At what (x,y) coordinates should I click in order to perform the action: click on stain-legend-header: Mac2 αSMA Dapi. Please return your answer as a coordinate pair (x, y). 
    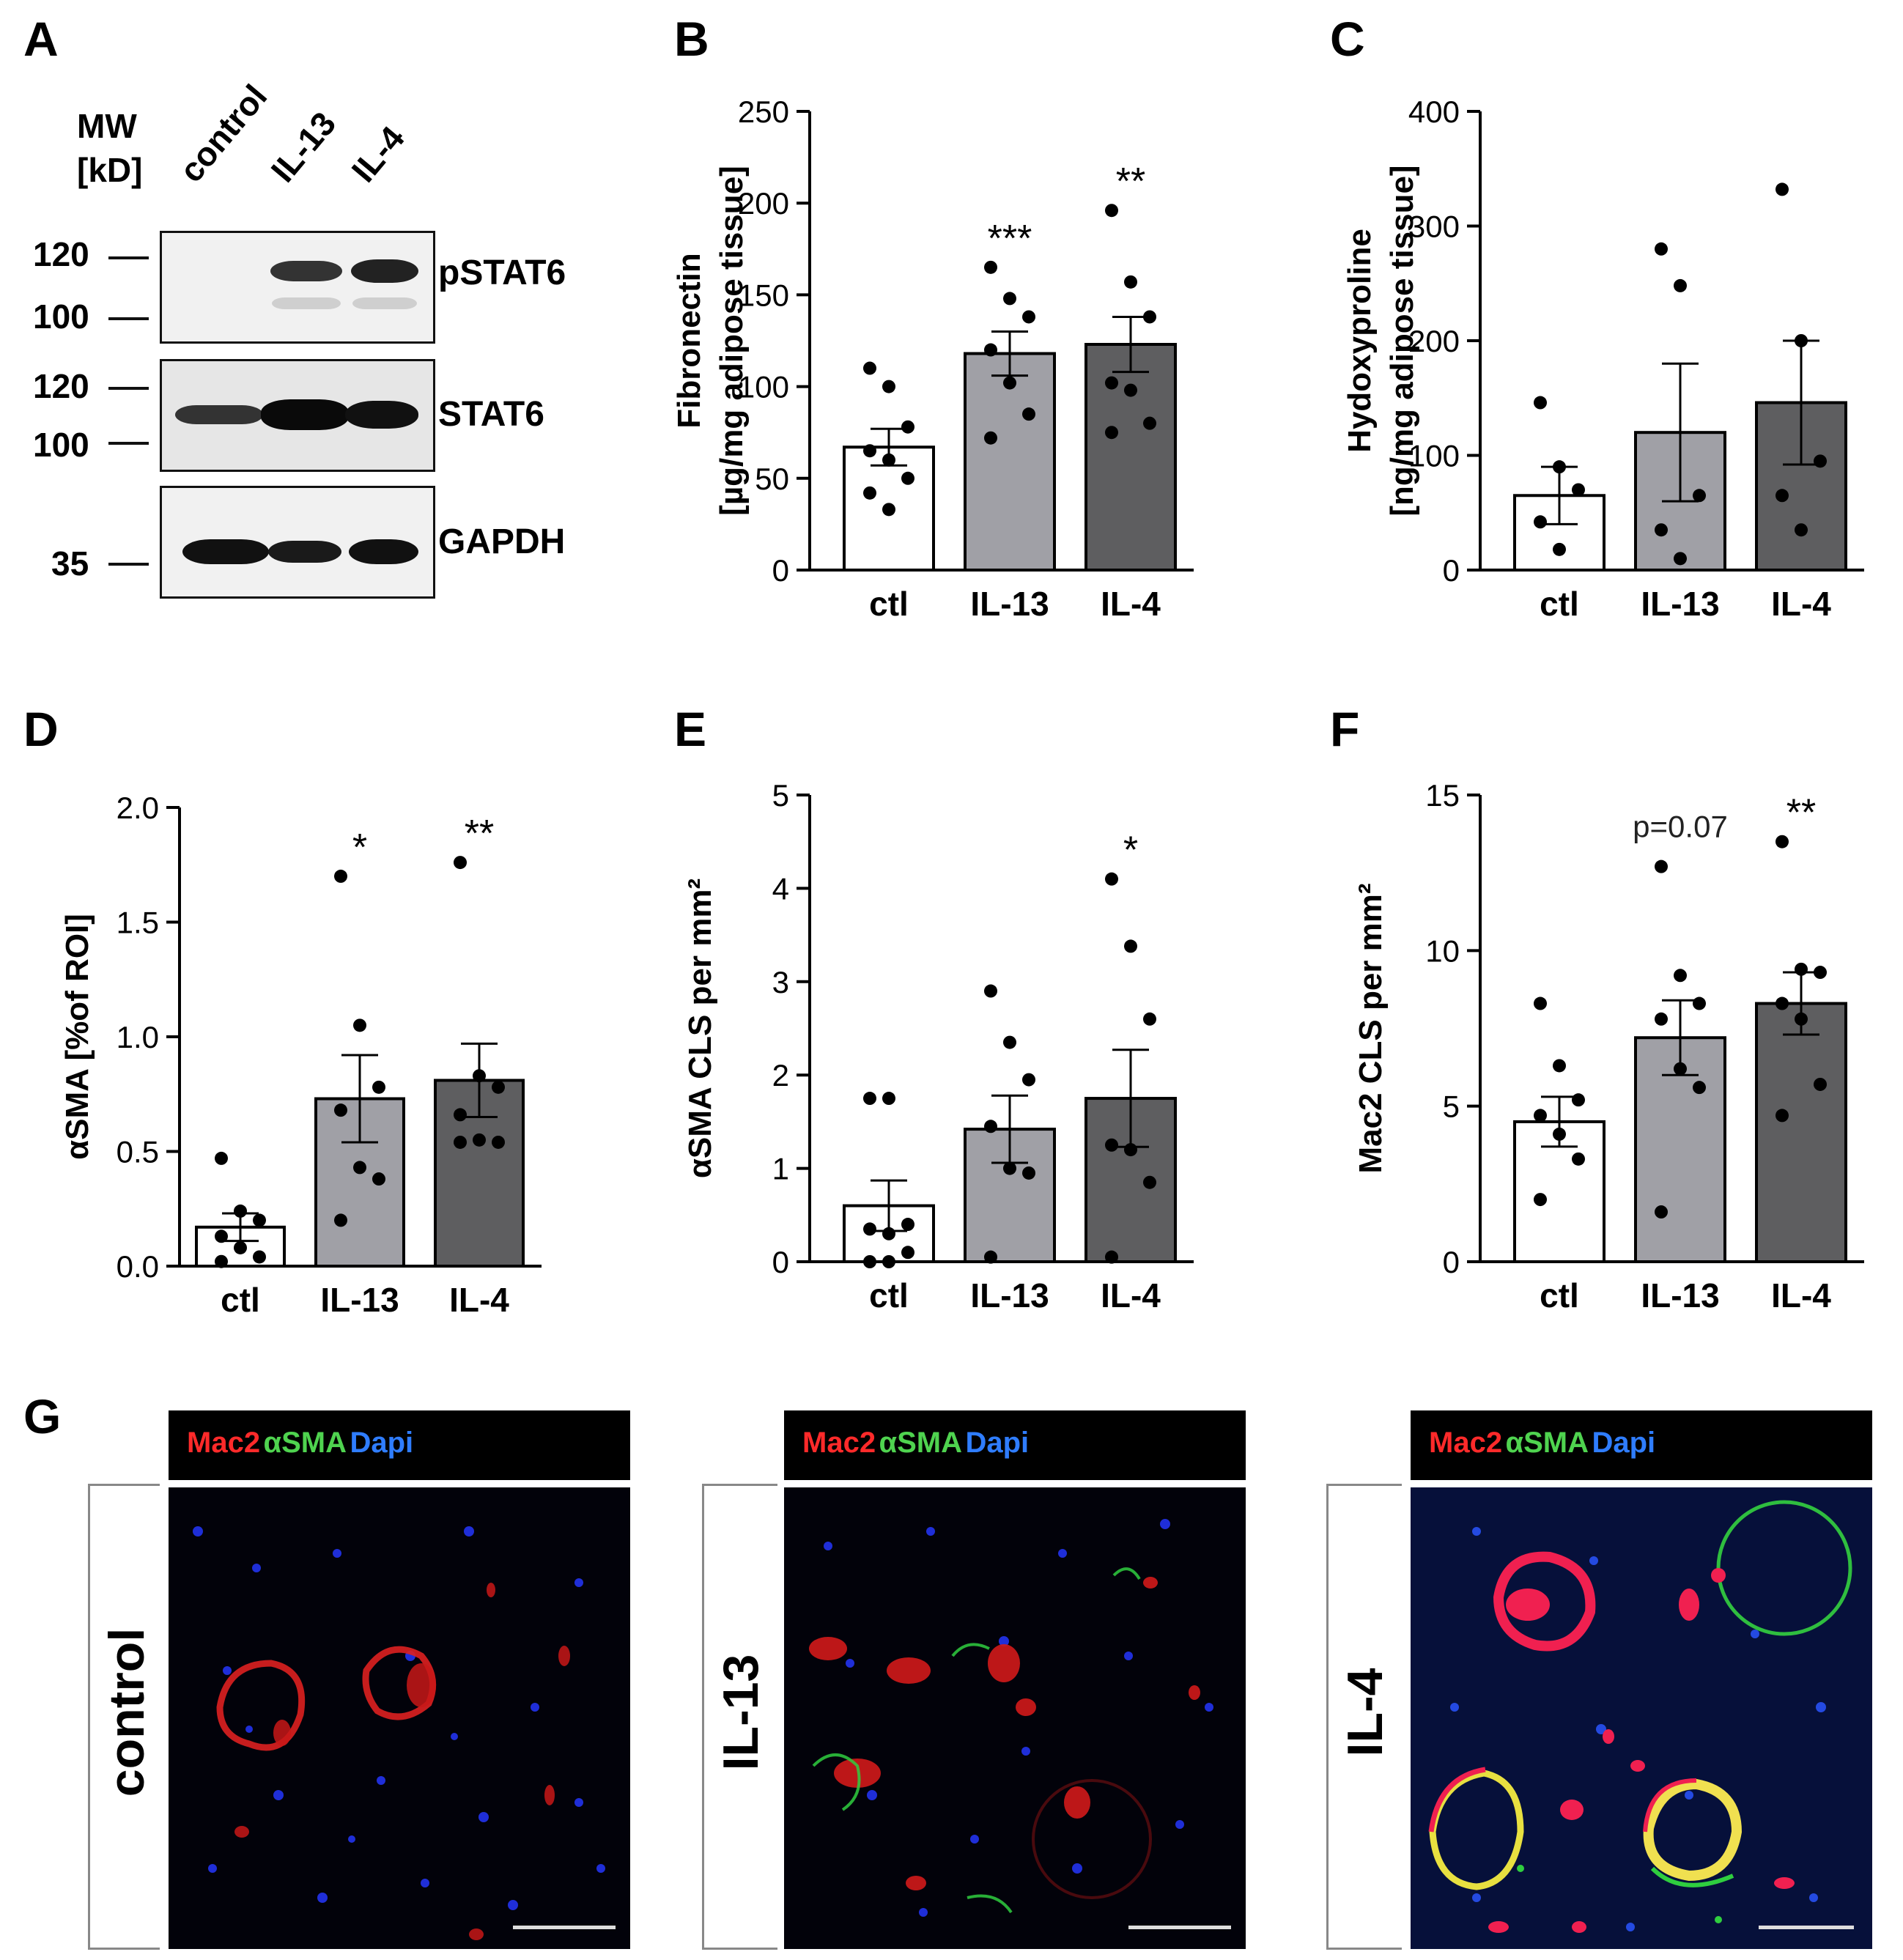
    Looking at the image, I should click on (399, 1445).